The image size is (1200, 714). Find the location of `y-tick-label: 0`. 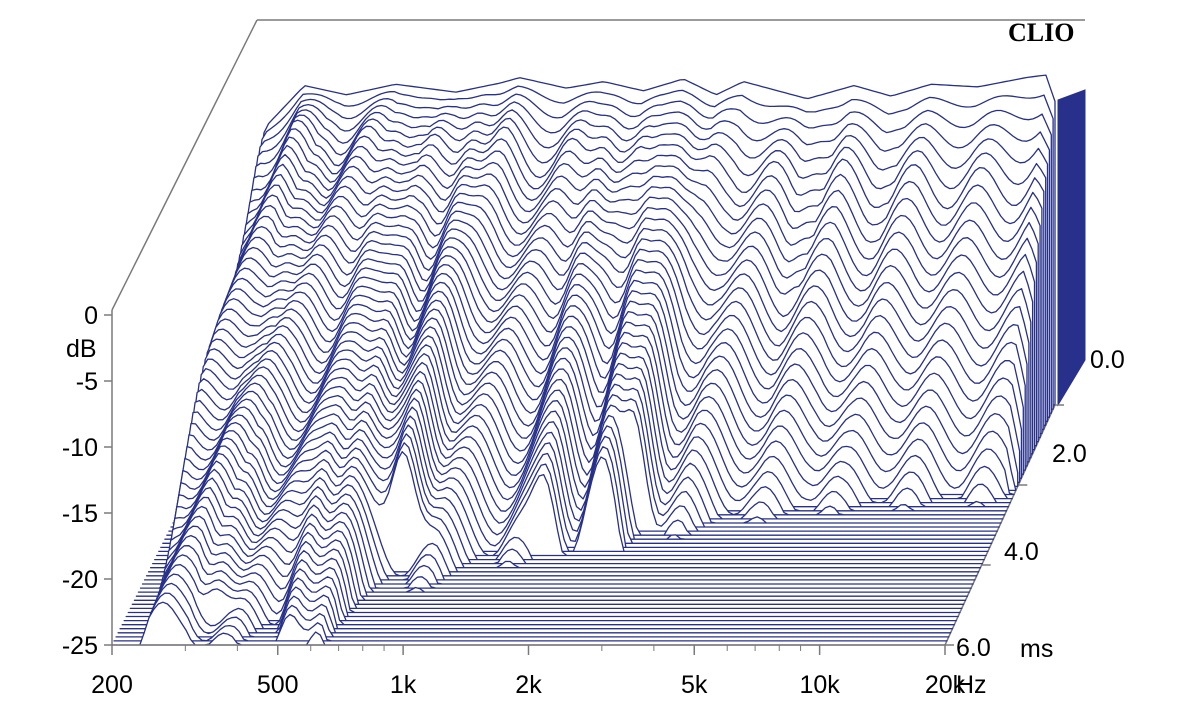

y-tick-label: 0 is located at coordinates (91, 316).